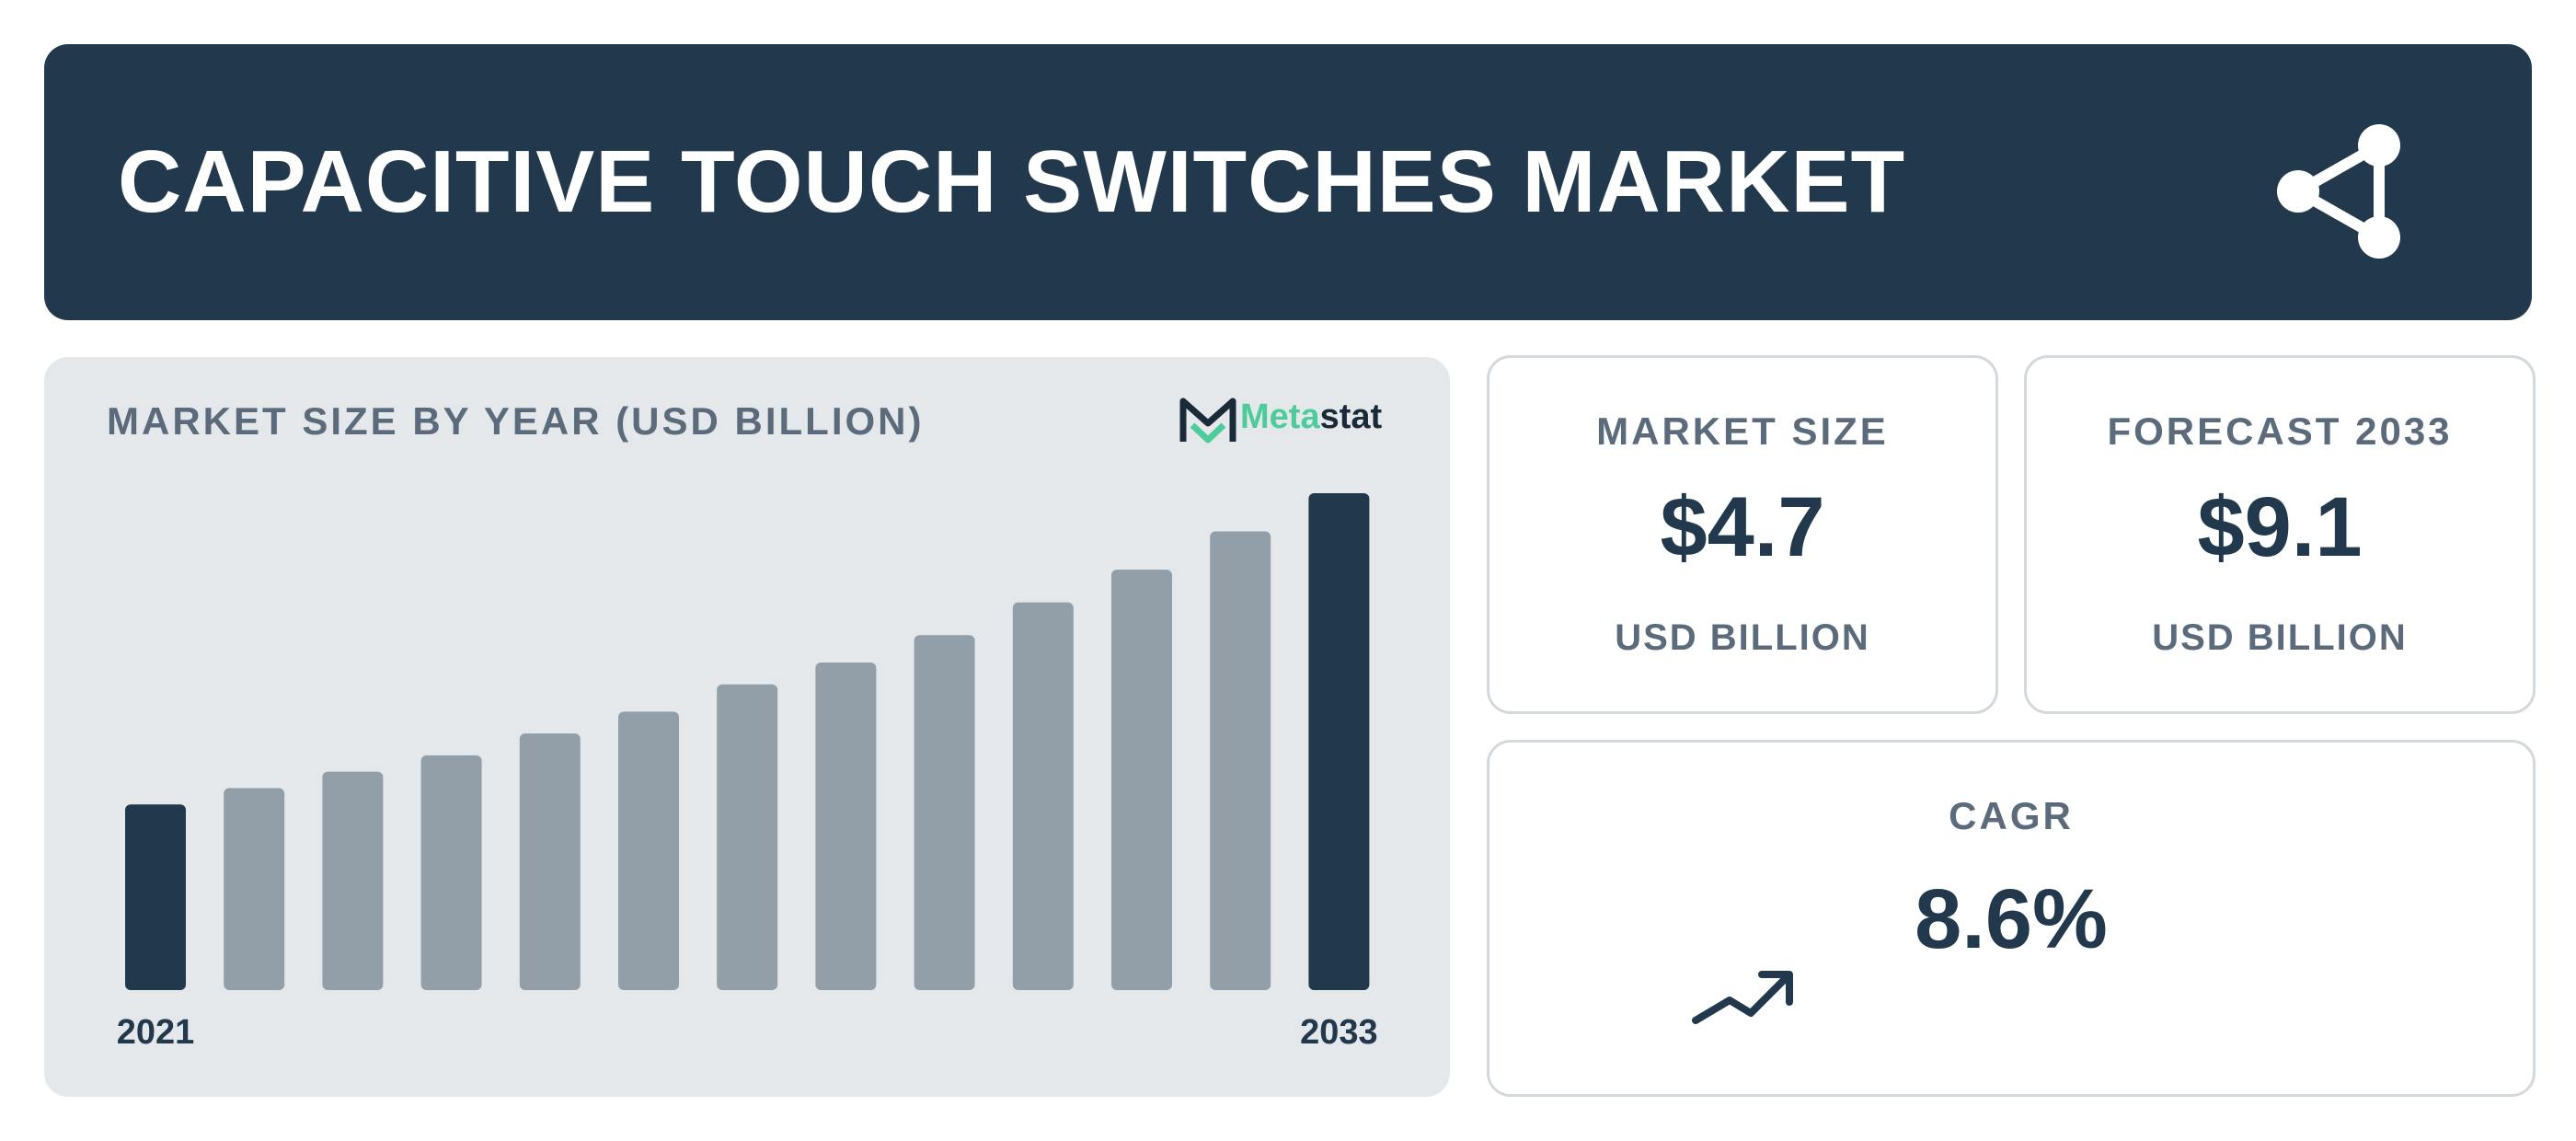 The image size is (2576, 1141). What do you see at coordinates (550, 862) in the screenshot?
I see `bar-2025` at bounding box center [550, 862].